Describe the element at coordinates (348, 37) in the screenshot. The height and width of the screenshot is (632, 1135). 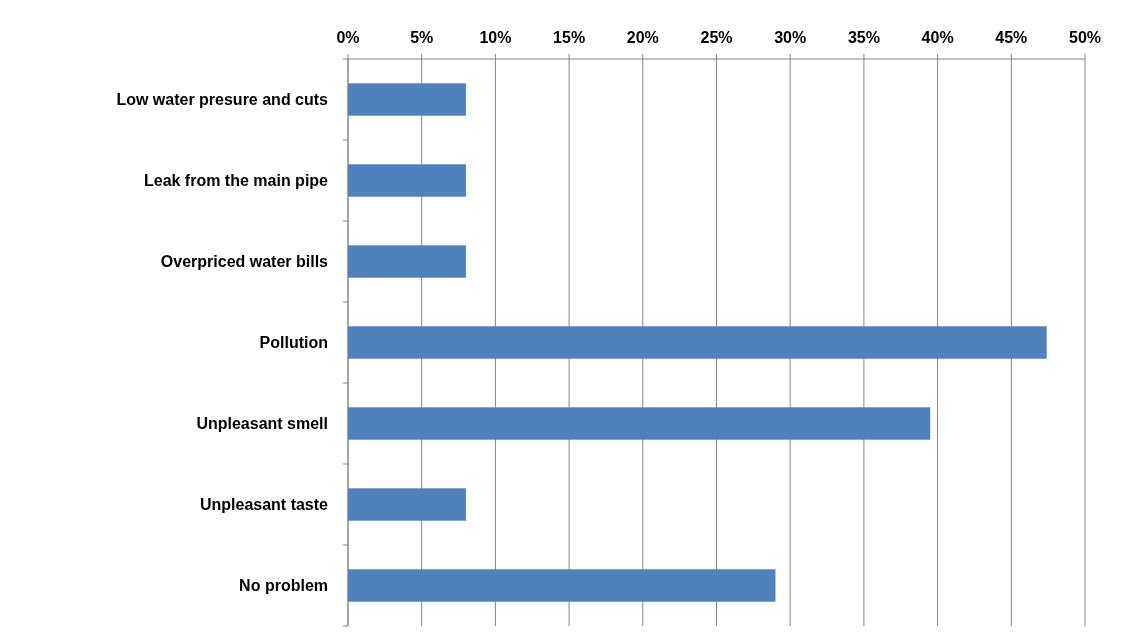
I see `x-tick-label: 0%` at that location.